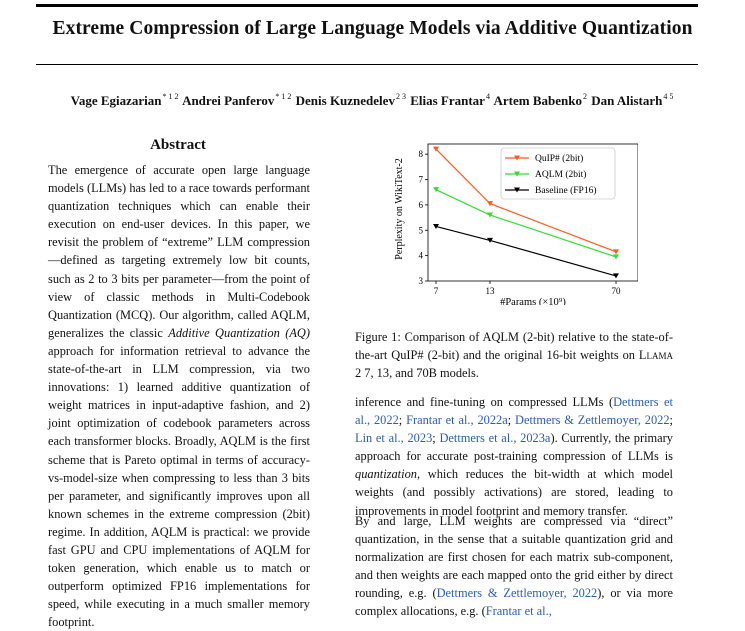  I want to click on y-axis-label: Perplexity on WikiText-2, so click(399, 208).